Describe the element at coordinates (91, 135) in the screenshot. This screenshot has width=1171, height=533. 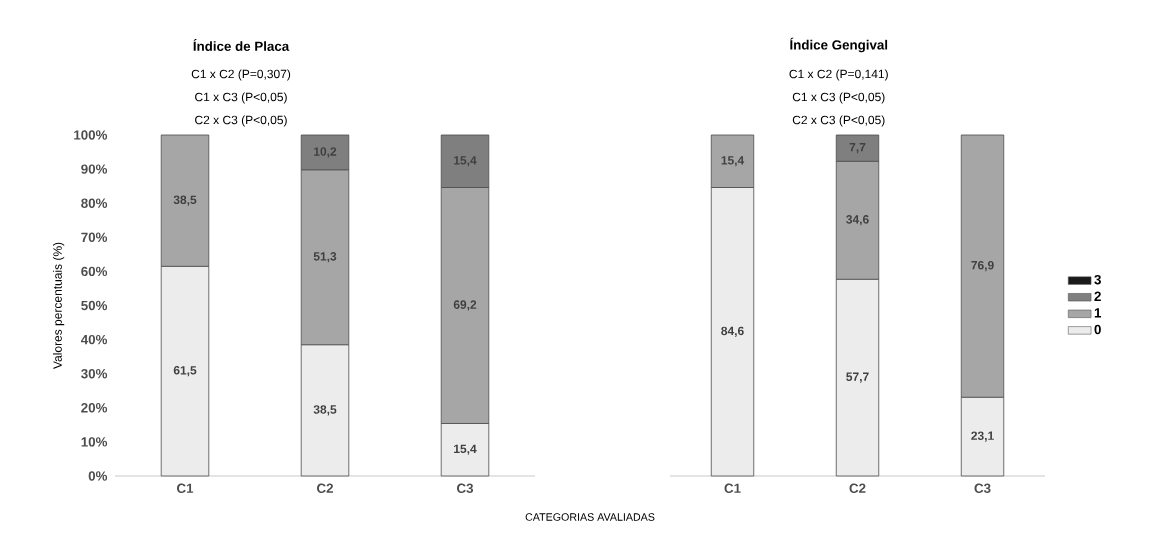
I see `y-tick-label: 100%` at that location.